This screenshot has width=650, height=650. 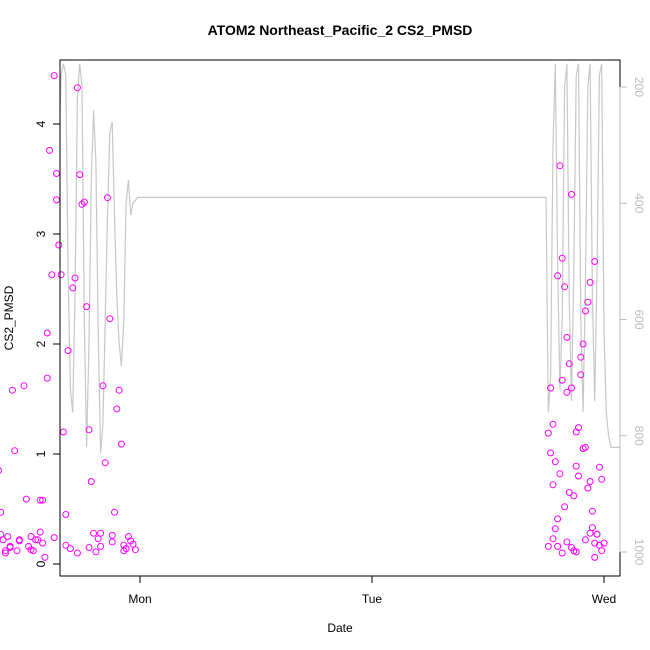 What do you see at coordinates (639, 436) in the screenshot?
I see `y2-tick-label: 800` at bounding box center [639, 436].